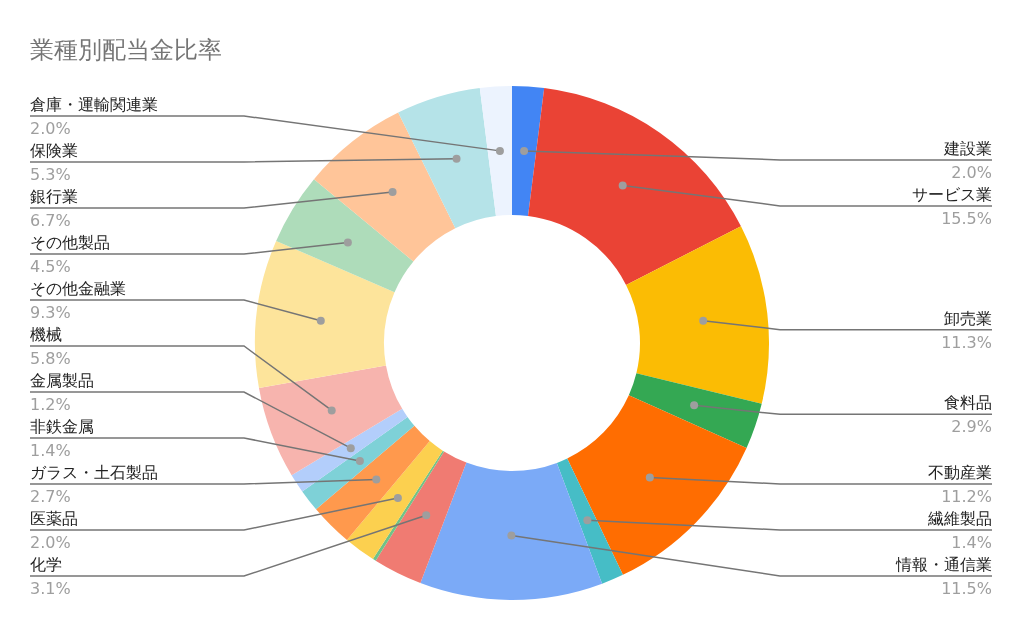  I want to click on slice-label: 卸売業, so click(968, 318).